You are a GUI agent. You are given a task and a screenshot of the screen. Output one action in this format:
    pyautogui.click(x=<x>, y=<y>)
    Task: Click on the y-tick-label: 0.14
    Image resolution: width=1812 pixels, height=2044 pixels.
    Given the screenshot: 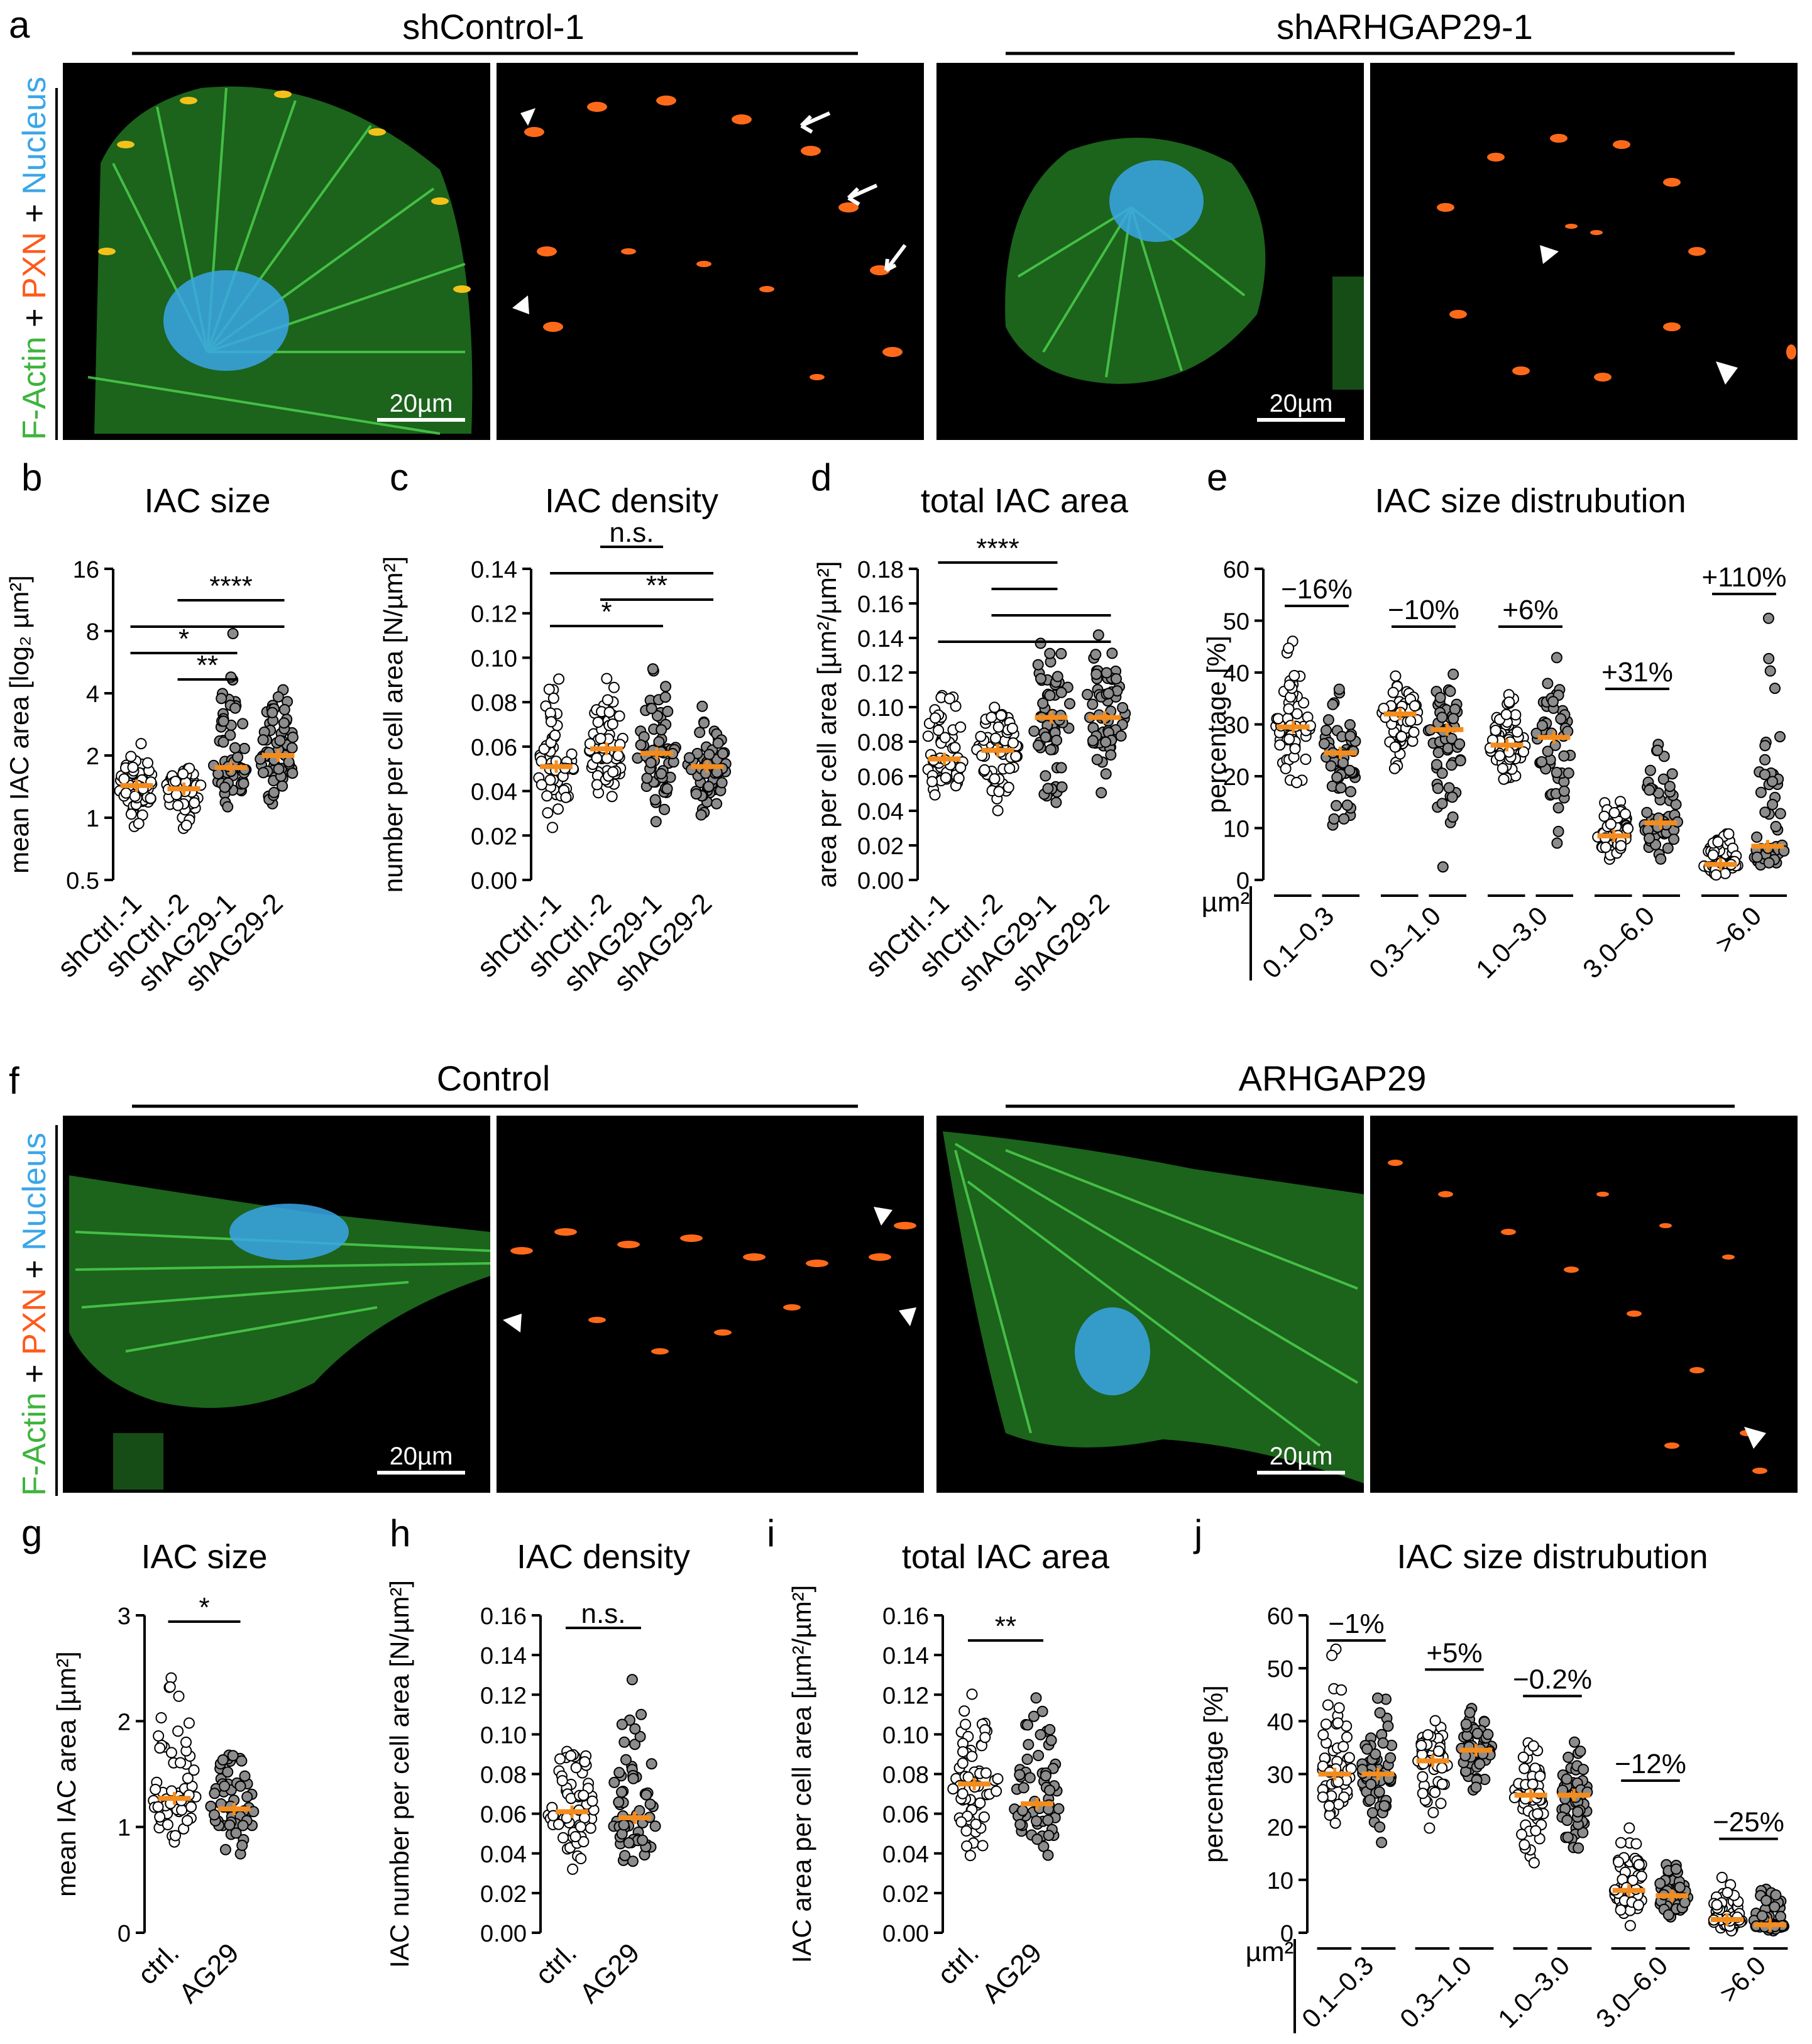 What is the action you would take?
    pyautogui.click(x=880, y=639)
    